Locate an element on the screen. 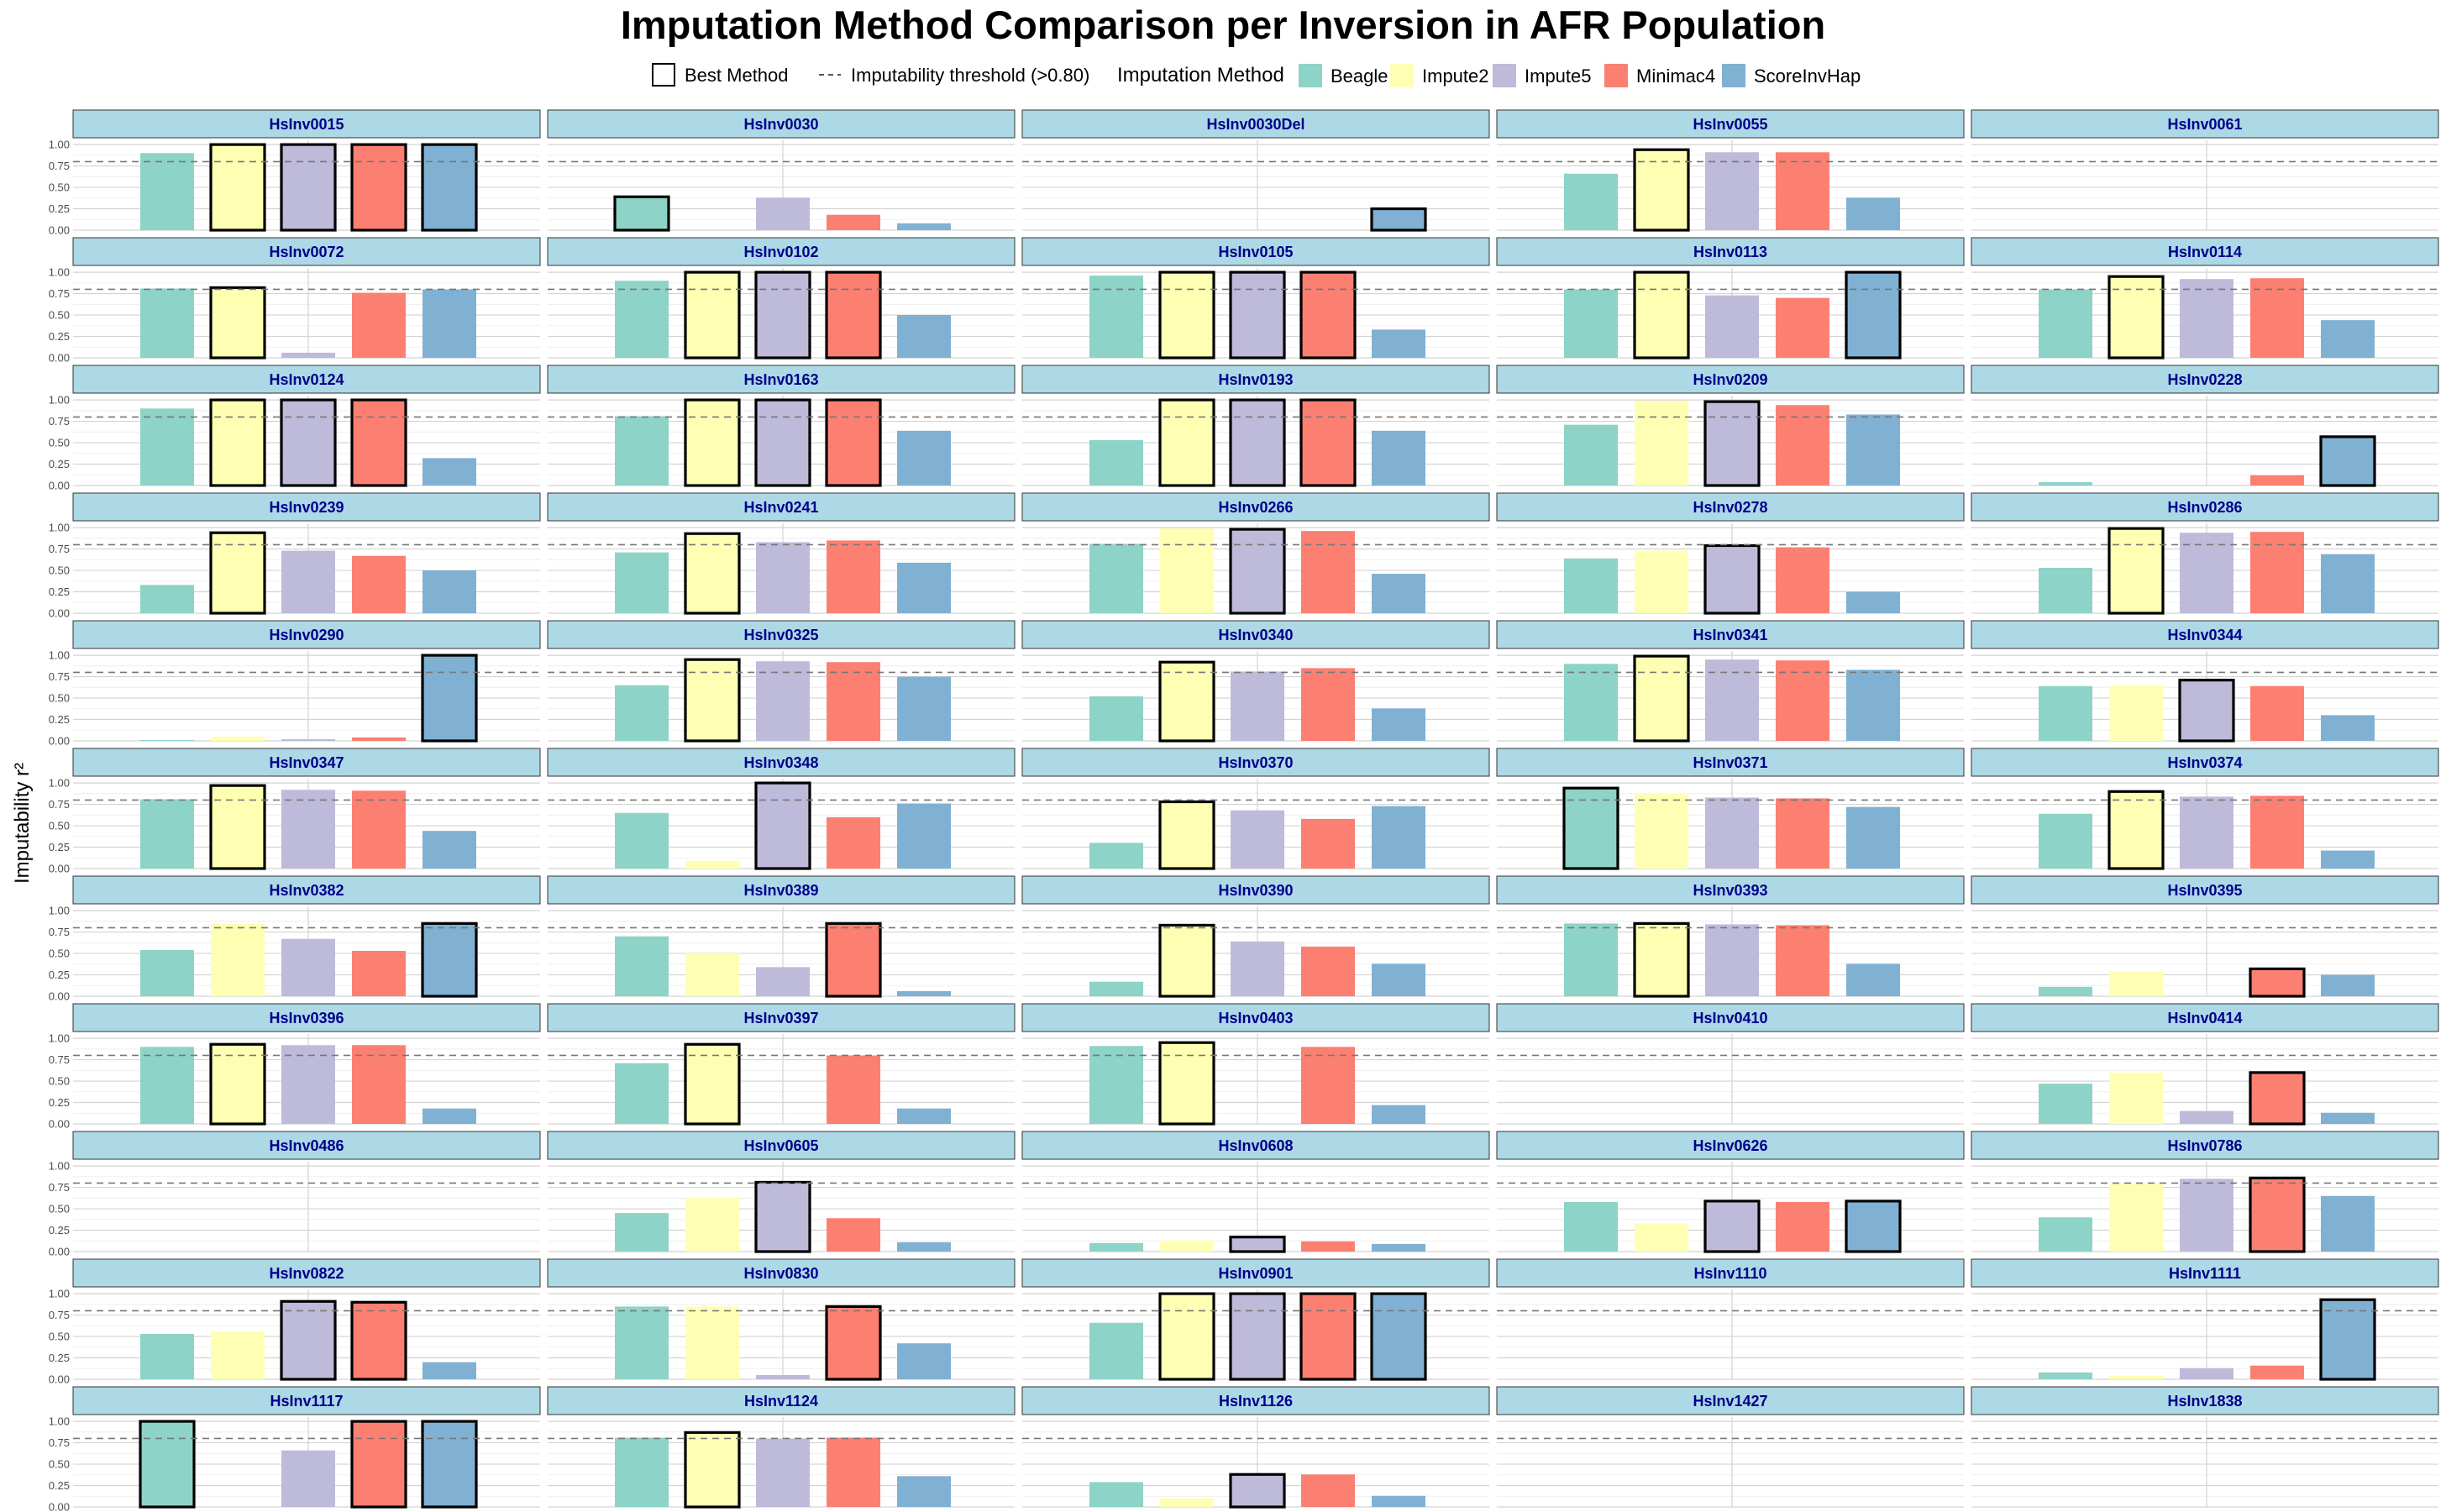 The image size is (2446, 1512). panel-title: HsInv0786 is located at coordinates (2204, 1145).